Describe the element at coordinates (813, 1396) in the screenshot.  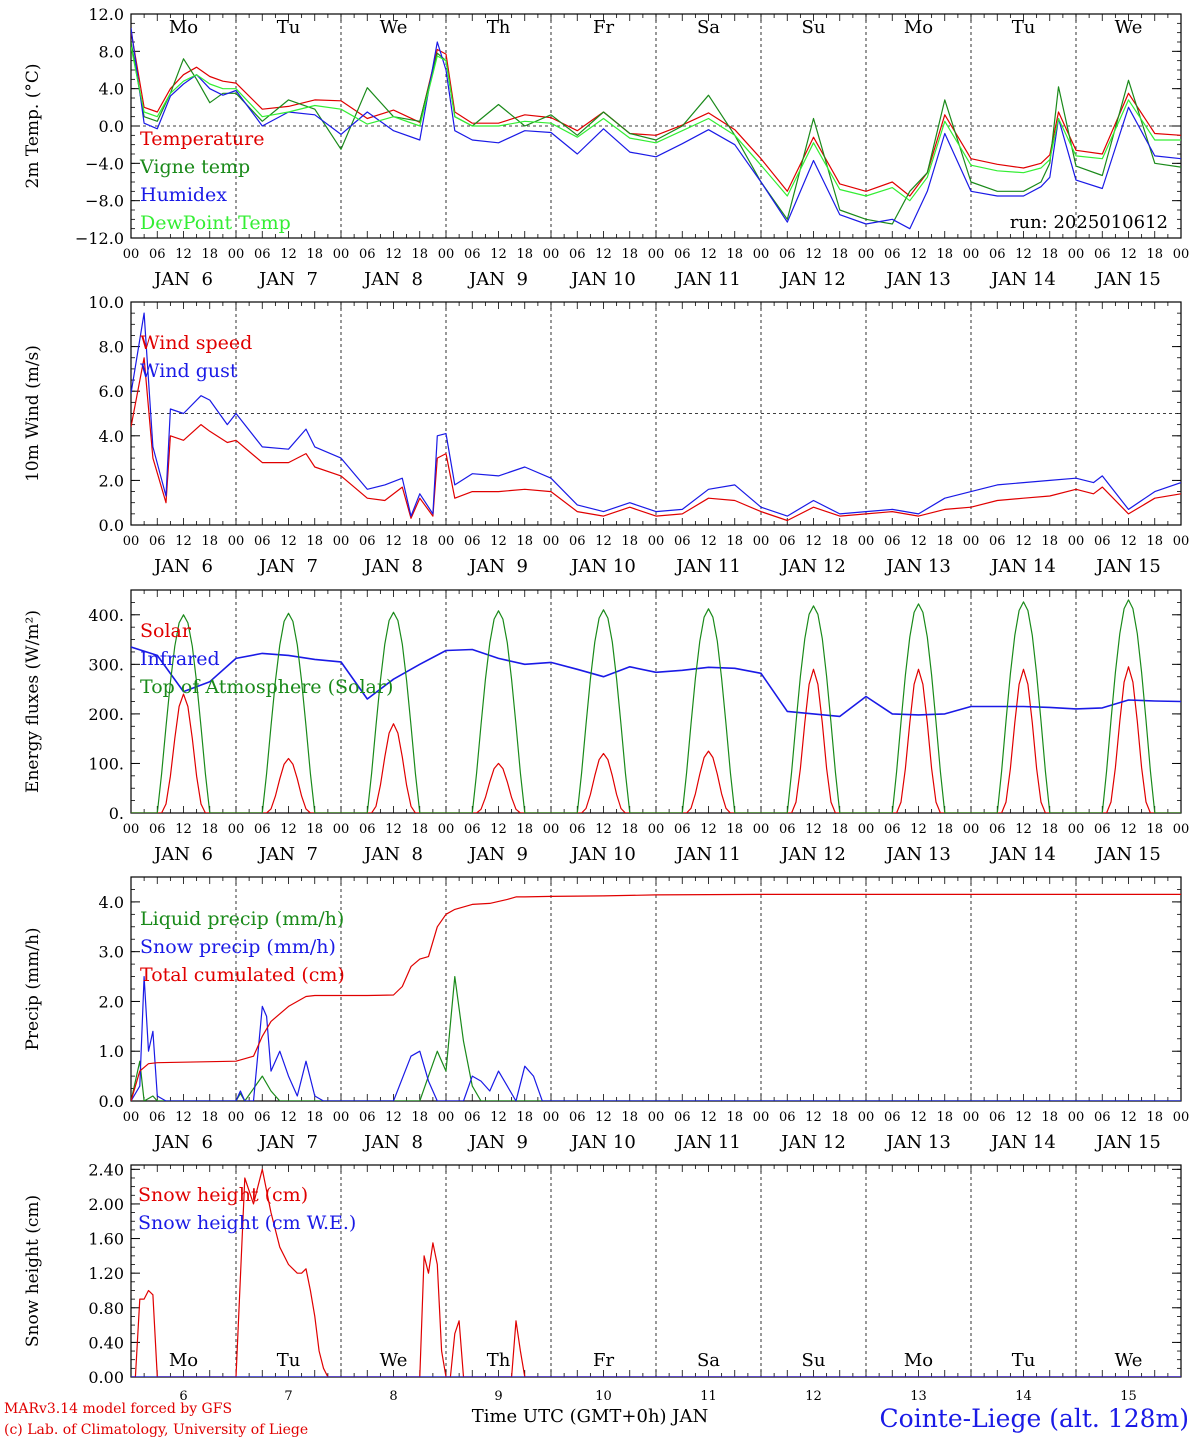
I see `day-number-label: 12` at that location.